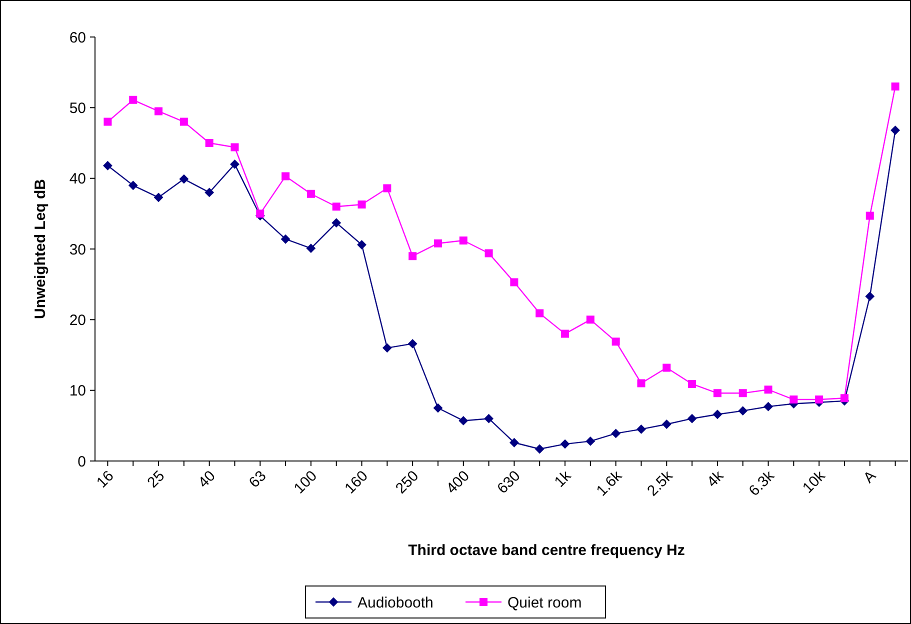  Describe the element at coordinates (77, 391) in the screenshot. I see `y-tick-label: 10` at that location.